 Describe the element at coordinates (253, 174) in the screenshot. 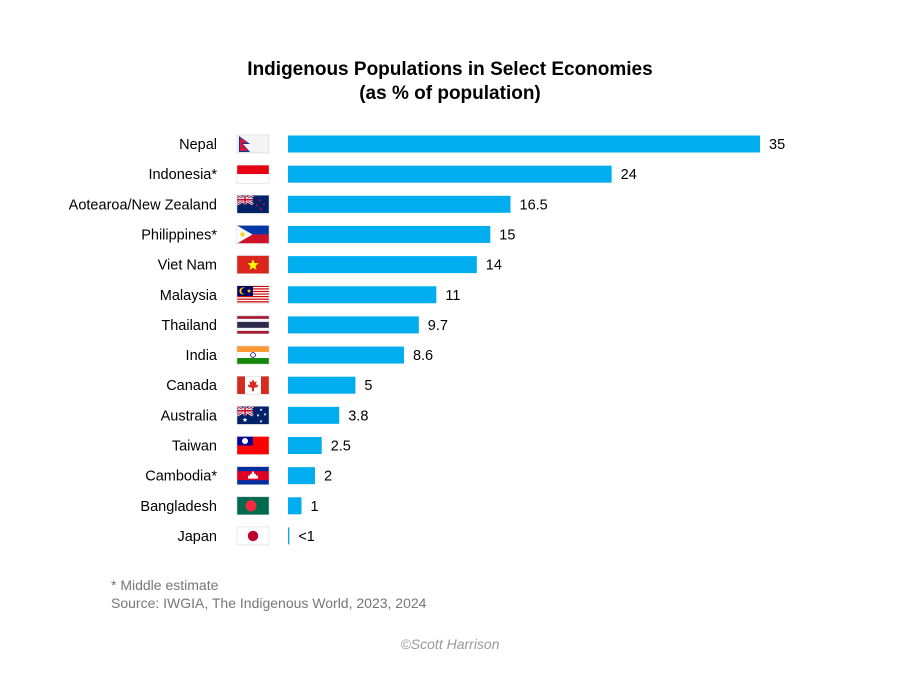

I see `indonesia-flag-icon` at that location.